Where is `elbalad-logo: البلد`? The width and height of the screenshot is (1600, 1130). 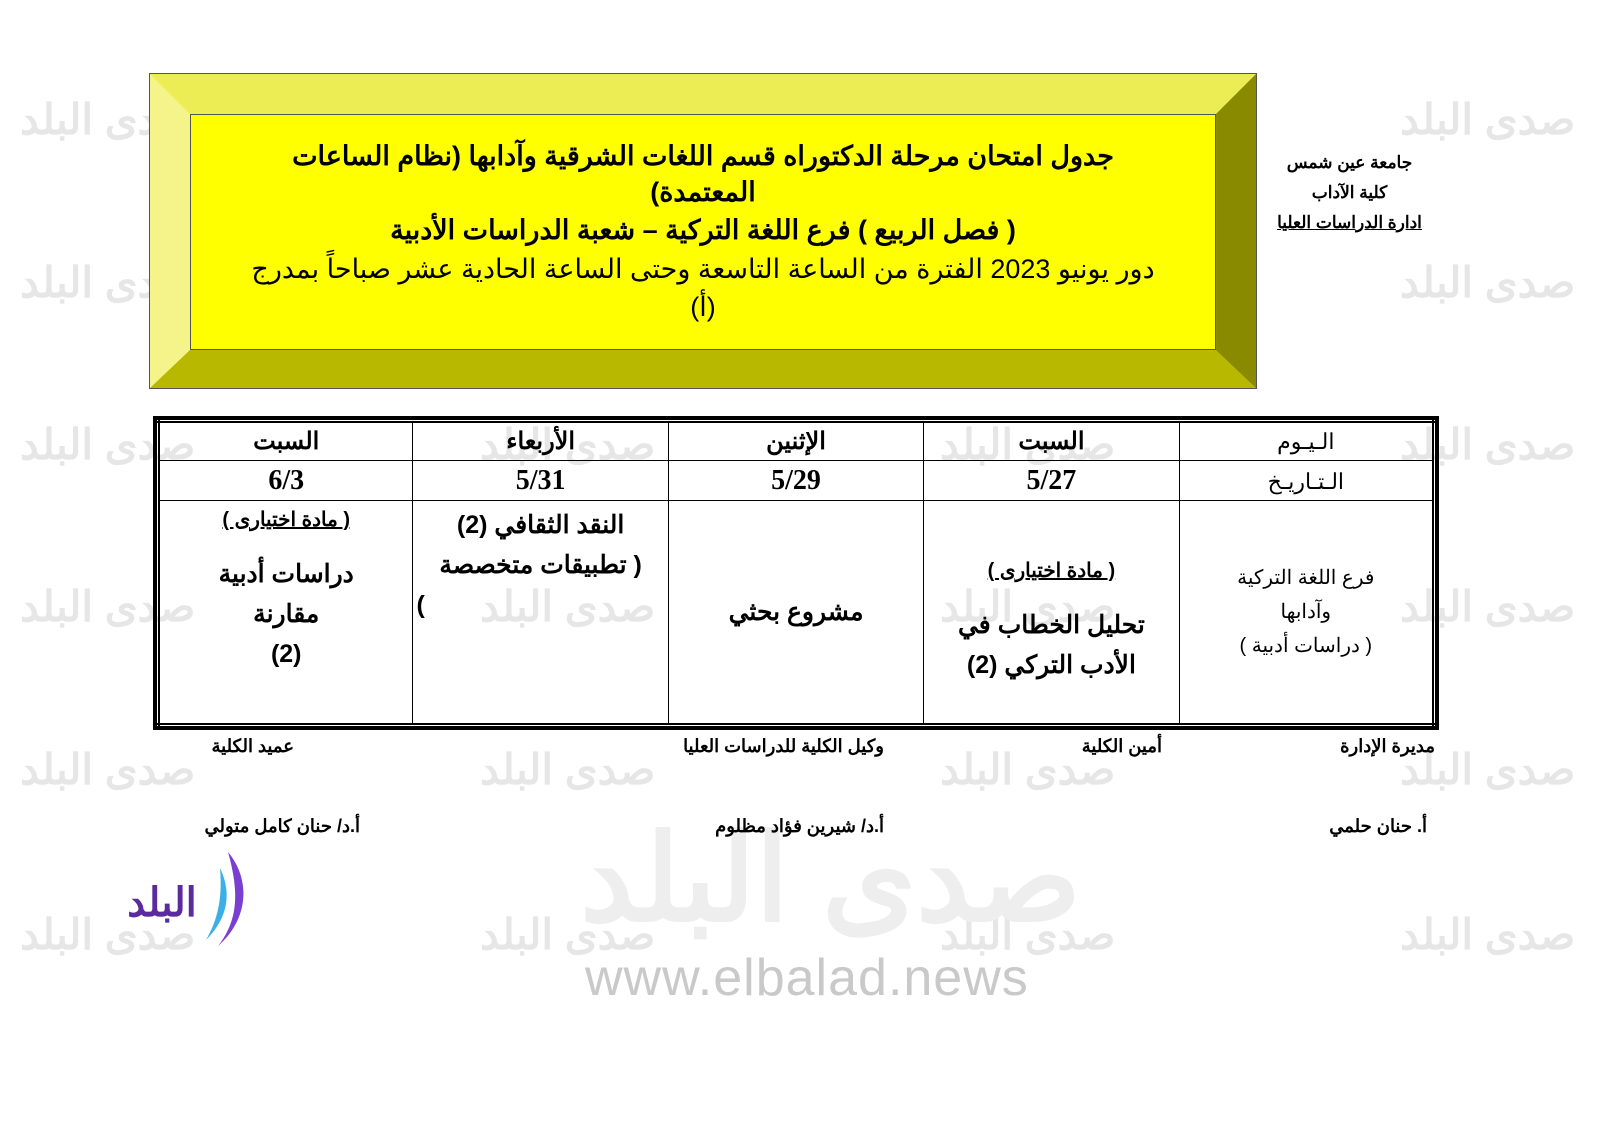
elbalad-logo: البلد is located at coordinates (185, 899).